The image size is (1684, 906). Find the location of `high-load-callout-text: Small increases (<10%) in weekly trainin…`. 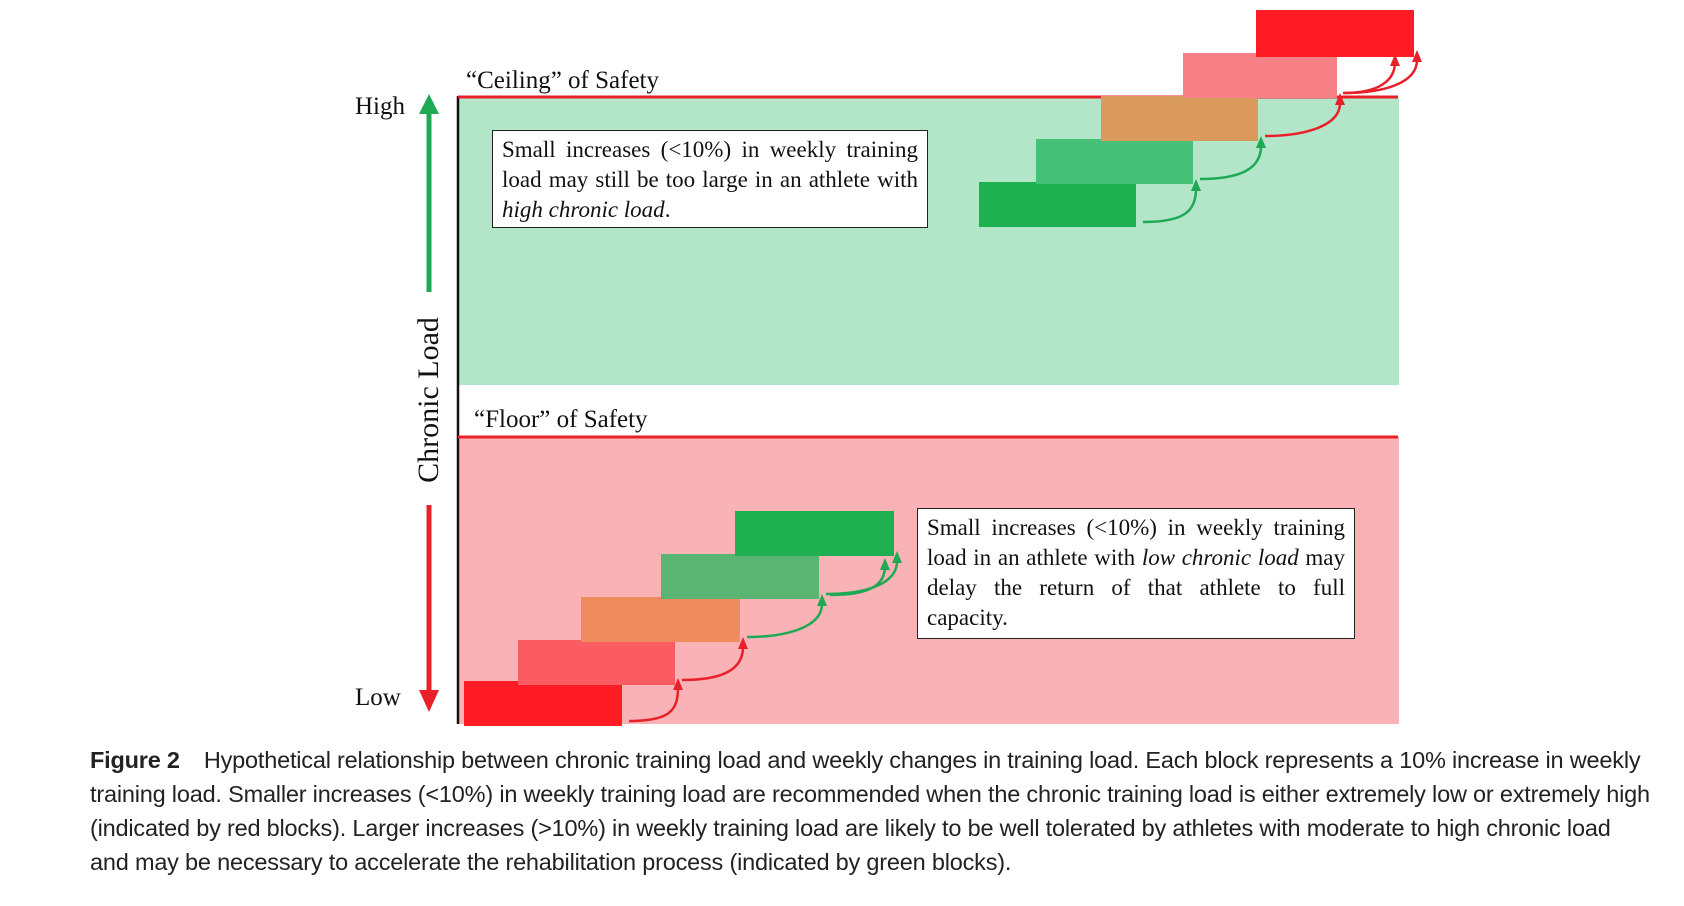

high-load-callout-text: Small increases (<10%) in weekly trainin… is located at coordinates (710, 164).